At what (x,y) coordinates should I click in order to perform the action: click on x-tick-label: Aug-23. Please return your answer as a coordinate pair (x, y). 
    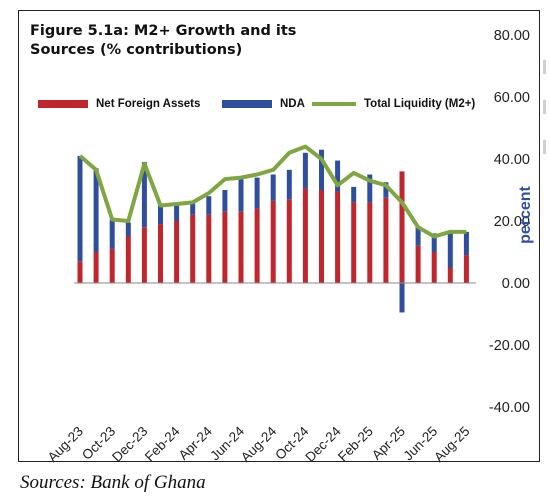
    Looking at the image, I should click on (65, 444).